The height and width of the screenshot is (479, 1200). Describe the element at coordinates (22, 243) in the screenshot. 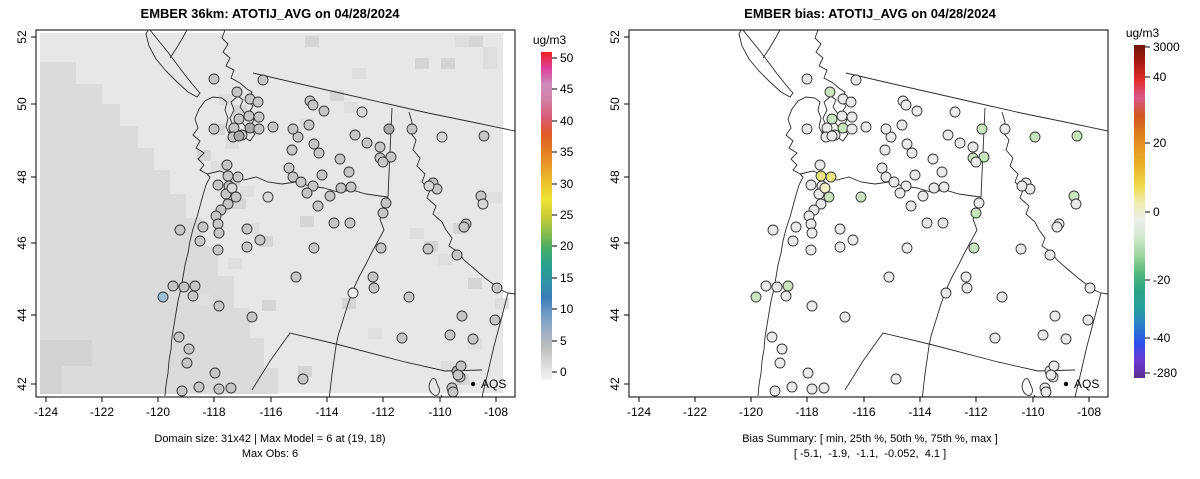

I see `y-axis-tick-label: 46` at that location.